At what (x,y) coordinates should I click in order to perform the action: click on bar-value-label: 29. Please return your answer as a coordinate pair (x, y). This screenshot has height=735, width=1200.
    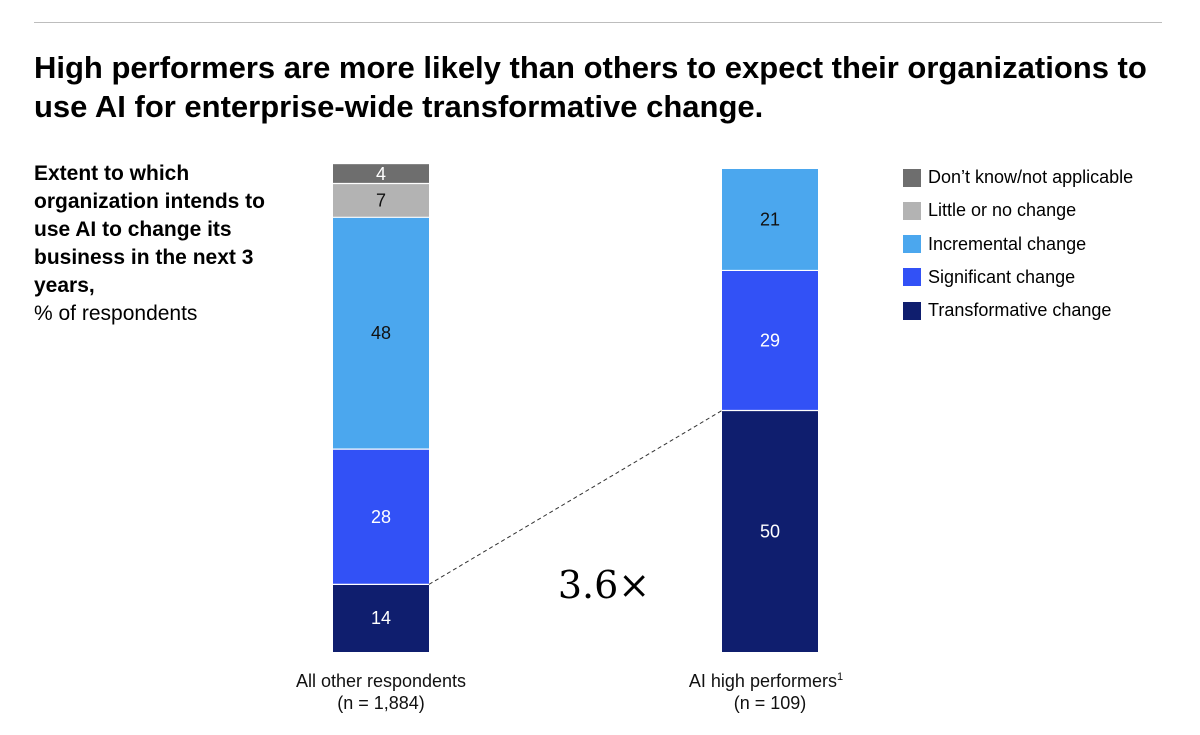
    Looking at the image, I should click on (770, 340).